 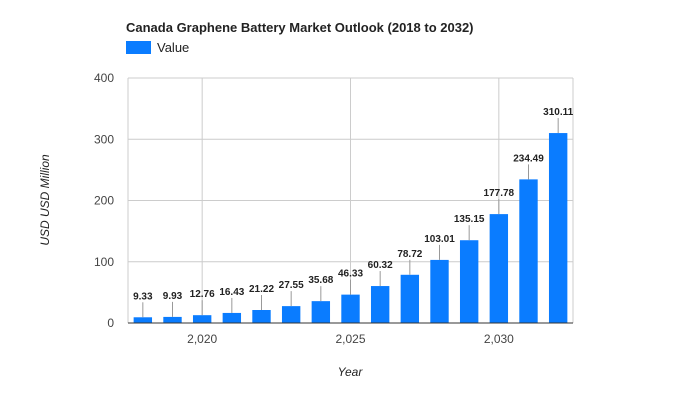 What do you see at coordinates (469, 219) in the screenshot?
I see `data-label: 135.15` at bounding box center [469, 219].